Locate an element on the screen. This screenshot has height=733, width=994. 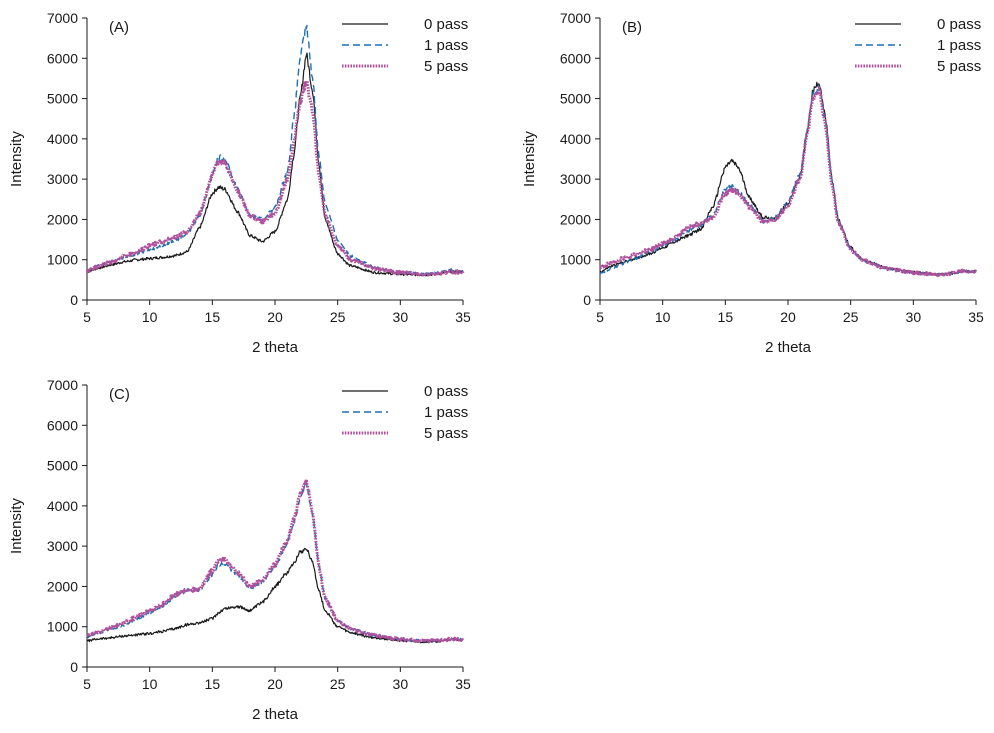
panel-label: (C) is located at coordinates (119, 394).